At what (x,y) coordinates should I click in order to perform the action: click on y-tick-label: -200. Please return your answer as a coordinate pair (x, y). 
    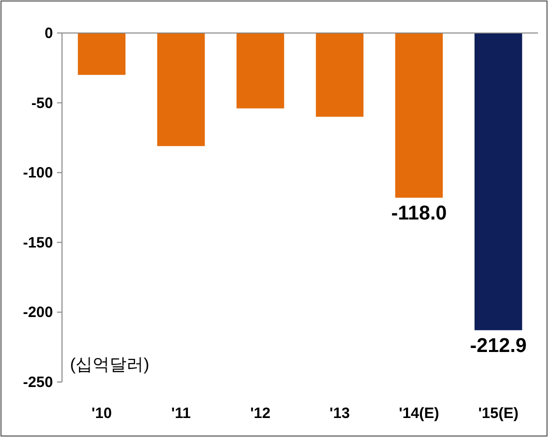
    Looking at the image, I should click on (37, 313).